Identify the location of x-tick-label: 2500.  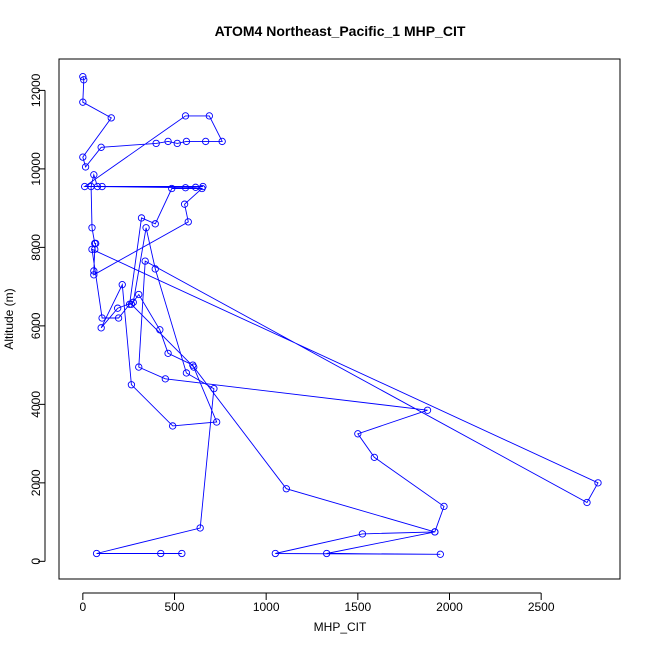
(541, 607).